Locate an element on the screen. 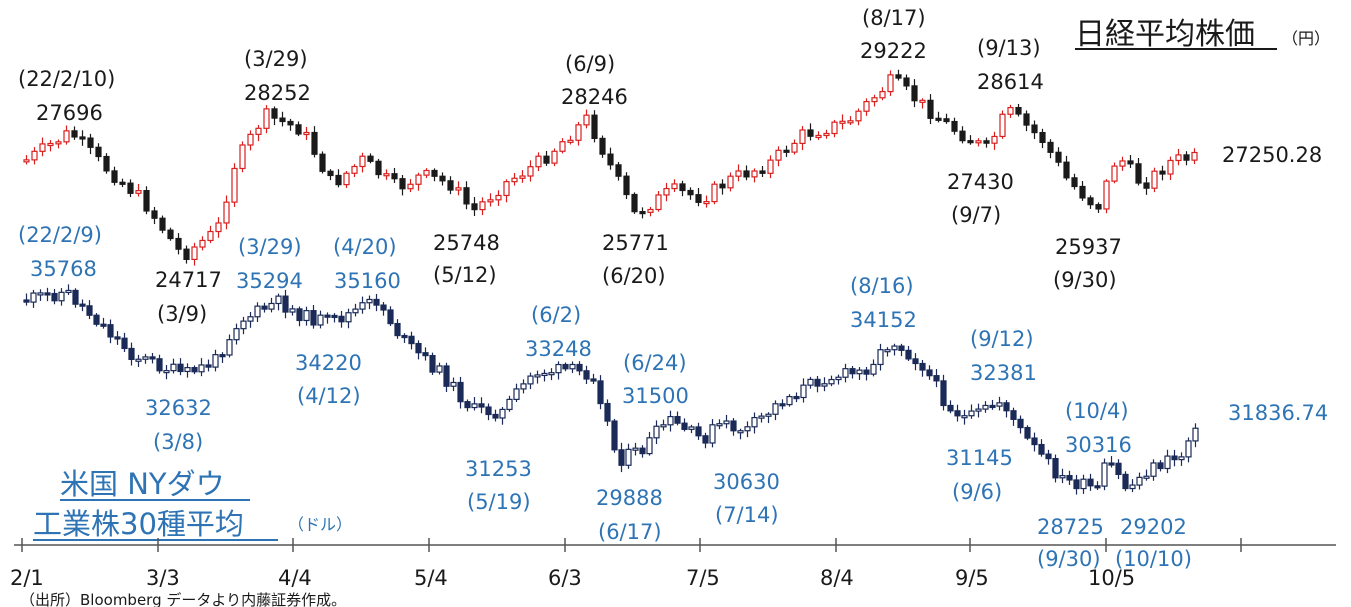 This screenshot has width=1351, height=607. x-tick-label: 8/4 is located at coordinates (837, 578).